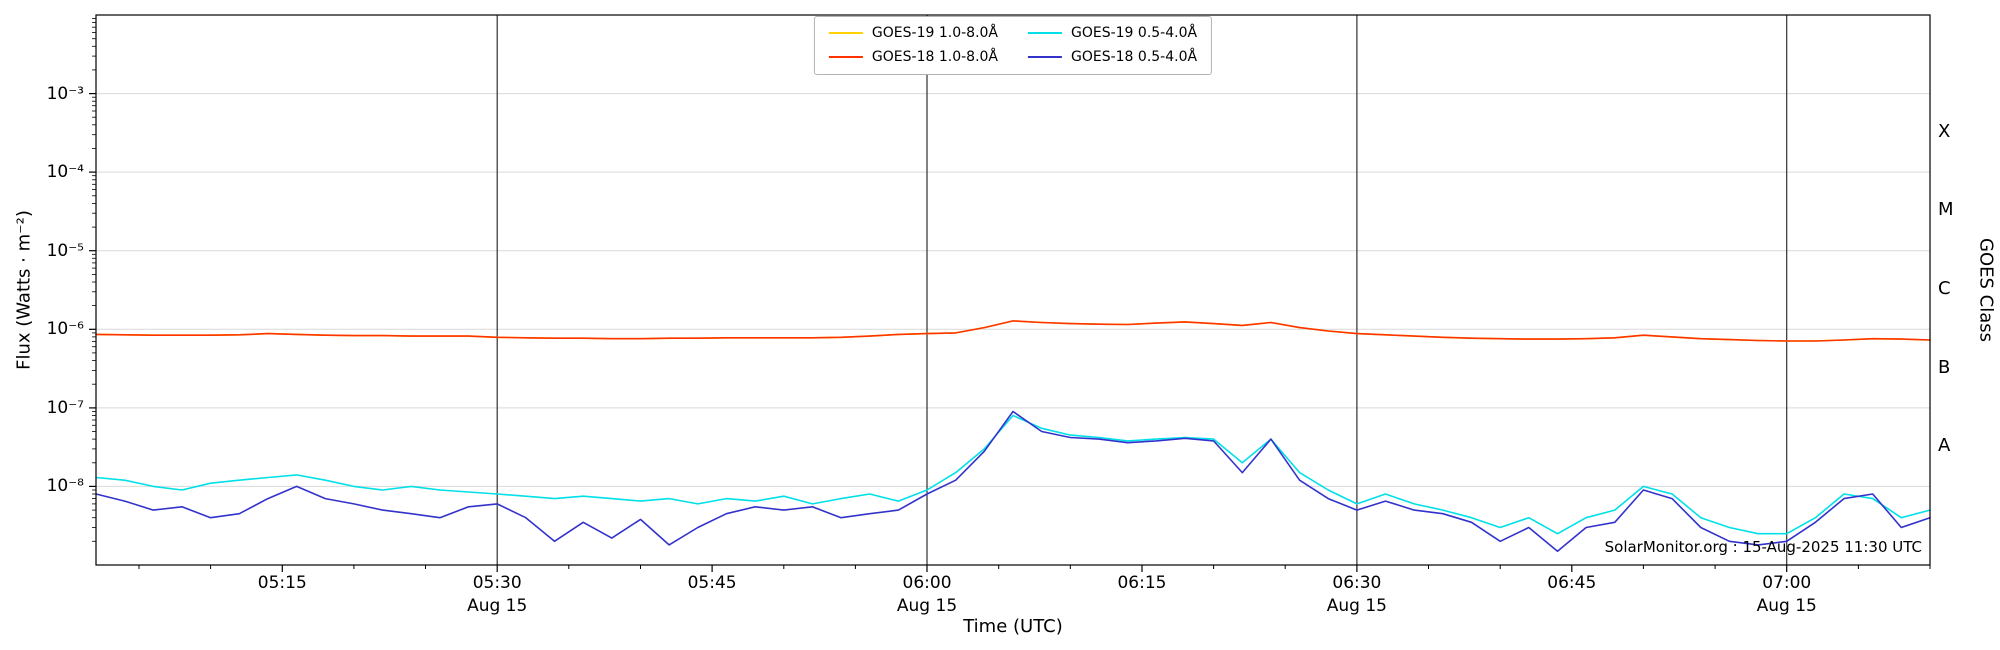 The height and width of the screenshot is (650, 2000). What do you see at coordinates (65, 93) in the screenshot?
I see `y-tick-label: 10⁻³` at bounding box center [65, 93].